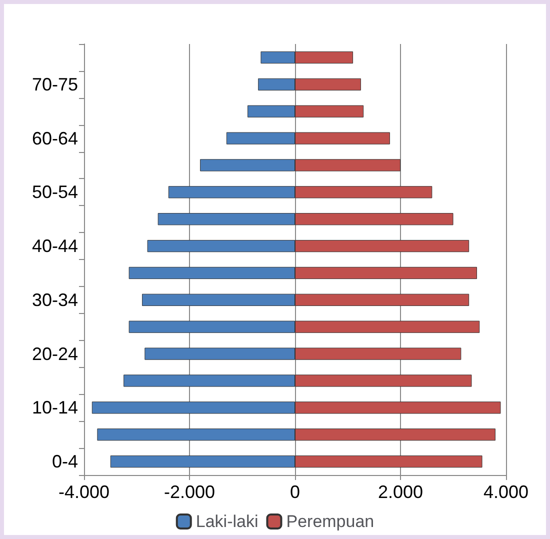  I want to click on y-tick-label: 10-14, so click(55, 408).